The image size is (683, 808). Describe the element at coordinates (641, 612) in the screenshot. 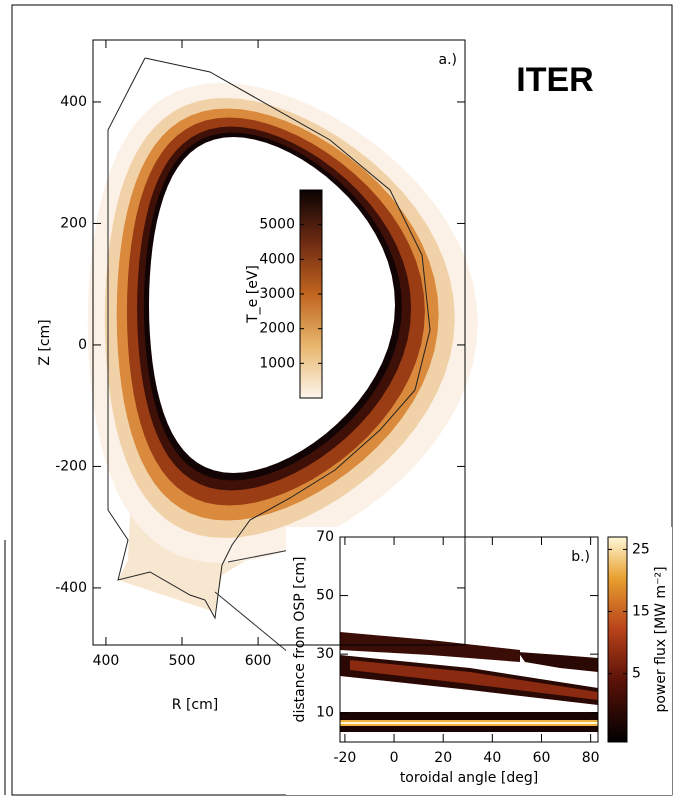

I see `colorbar-tick-label: 15` at that location.